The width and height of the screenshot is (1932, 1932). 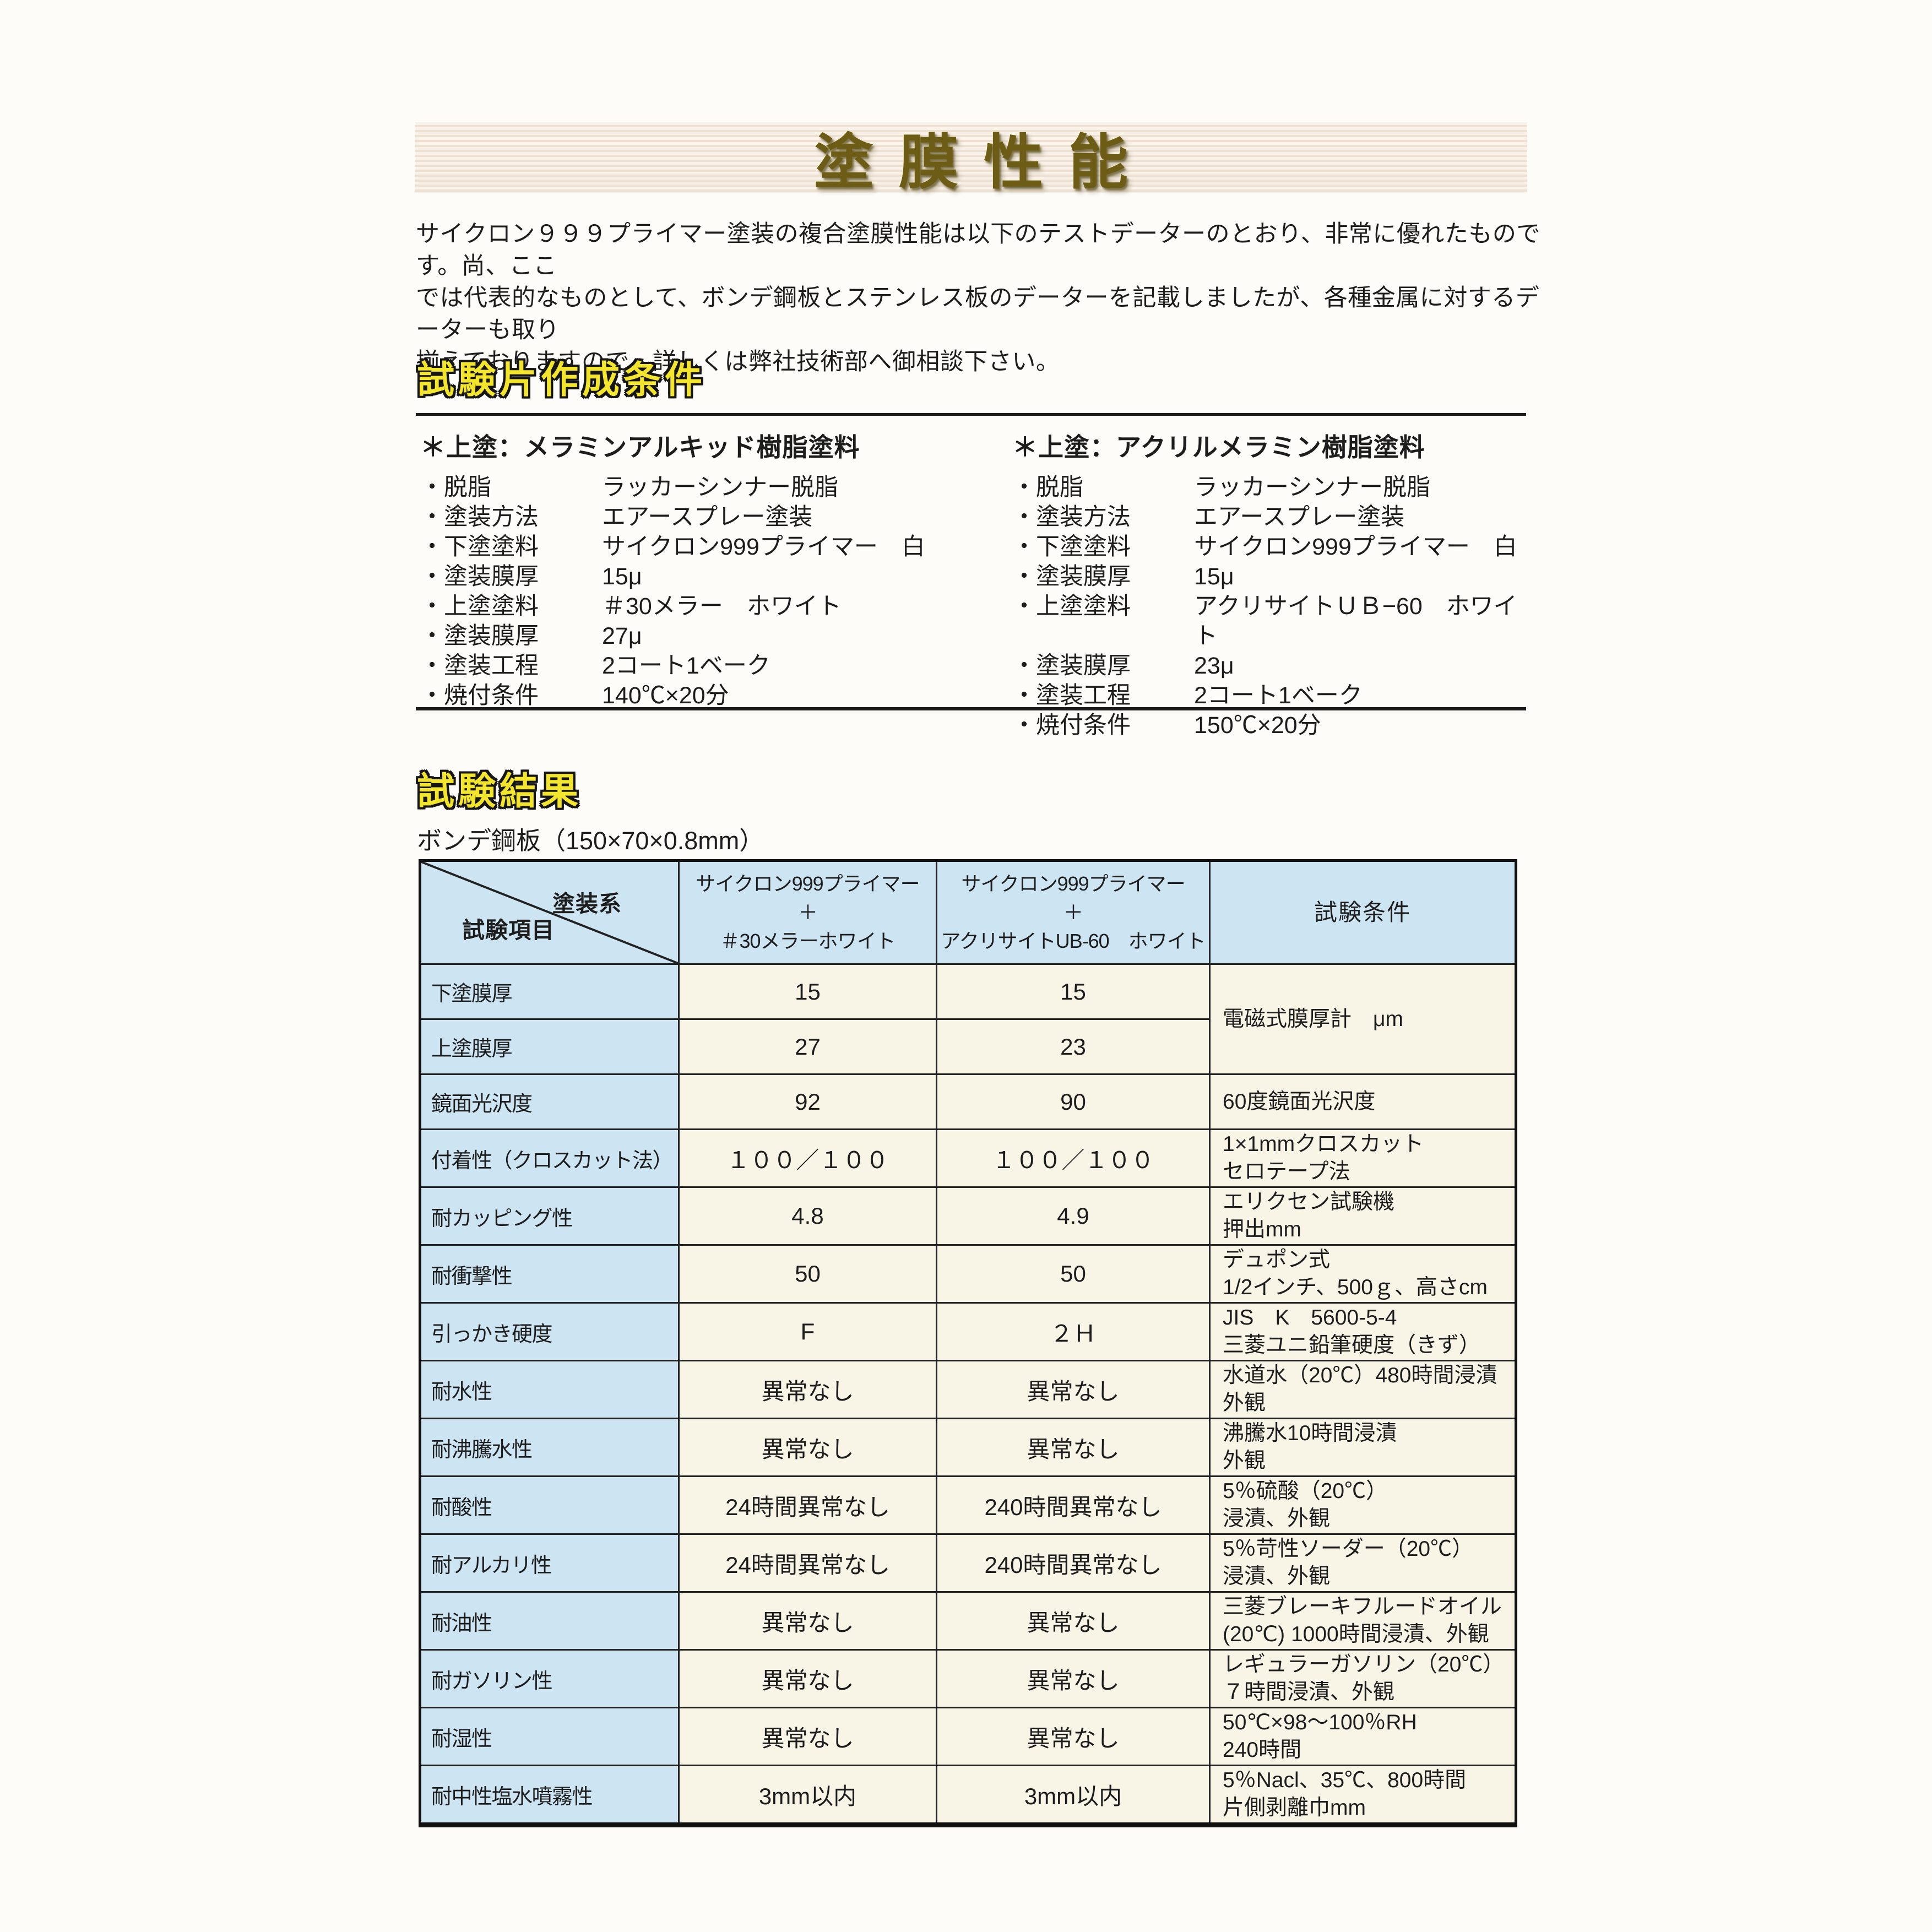 I want to click on result-cell: 27, so click(x=807, y=1046).